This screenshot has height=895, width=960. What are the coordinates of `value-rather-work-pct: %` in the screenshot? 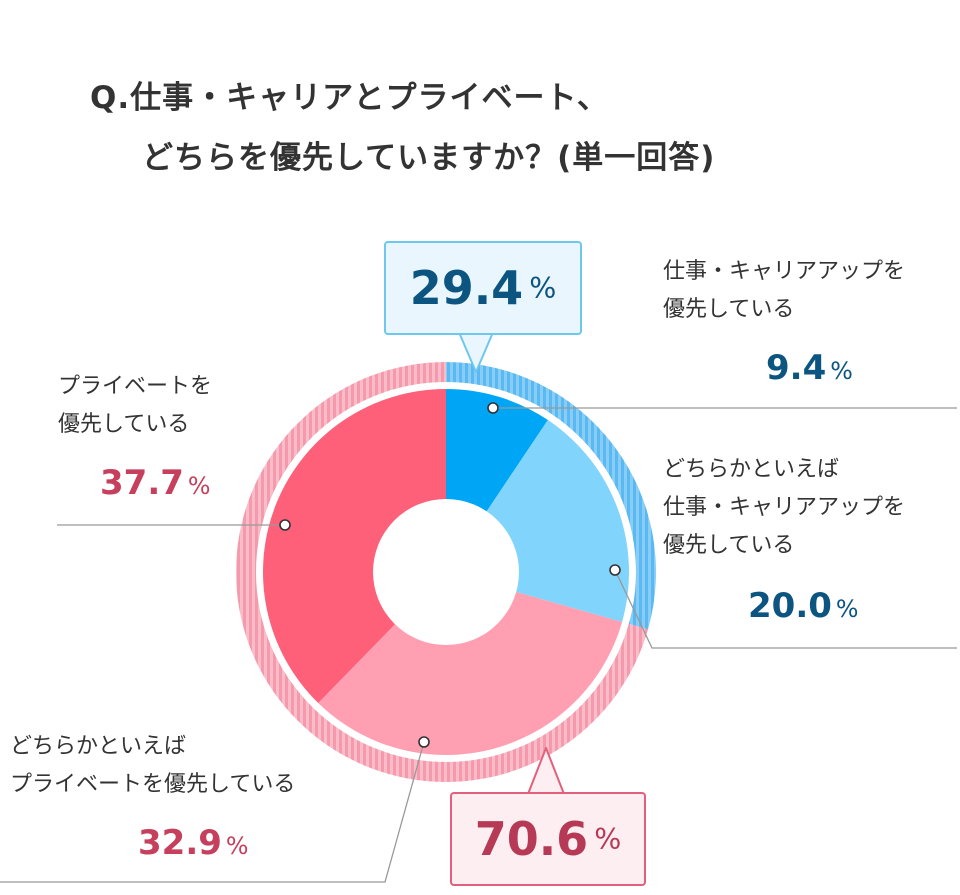 It's located at (847, 609).